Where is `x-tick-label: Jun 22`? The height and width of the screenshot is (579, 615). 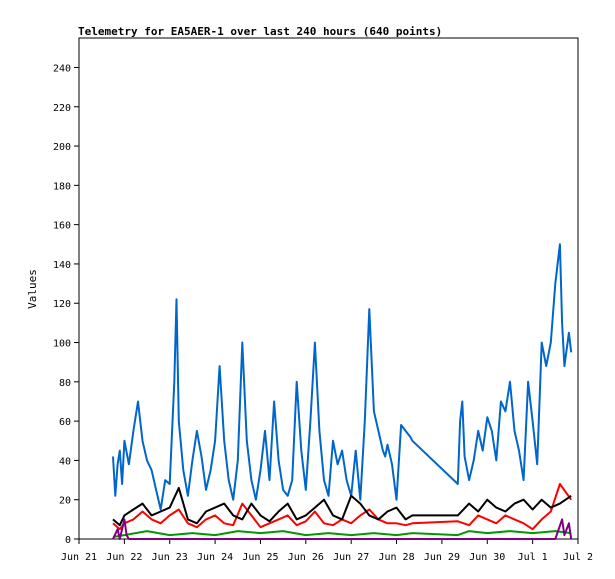
x-tick-label: Jun 22 is located at coordinates (124, 557).